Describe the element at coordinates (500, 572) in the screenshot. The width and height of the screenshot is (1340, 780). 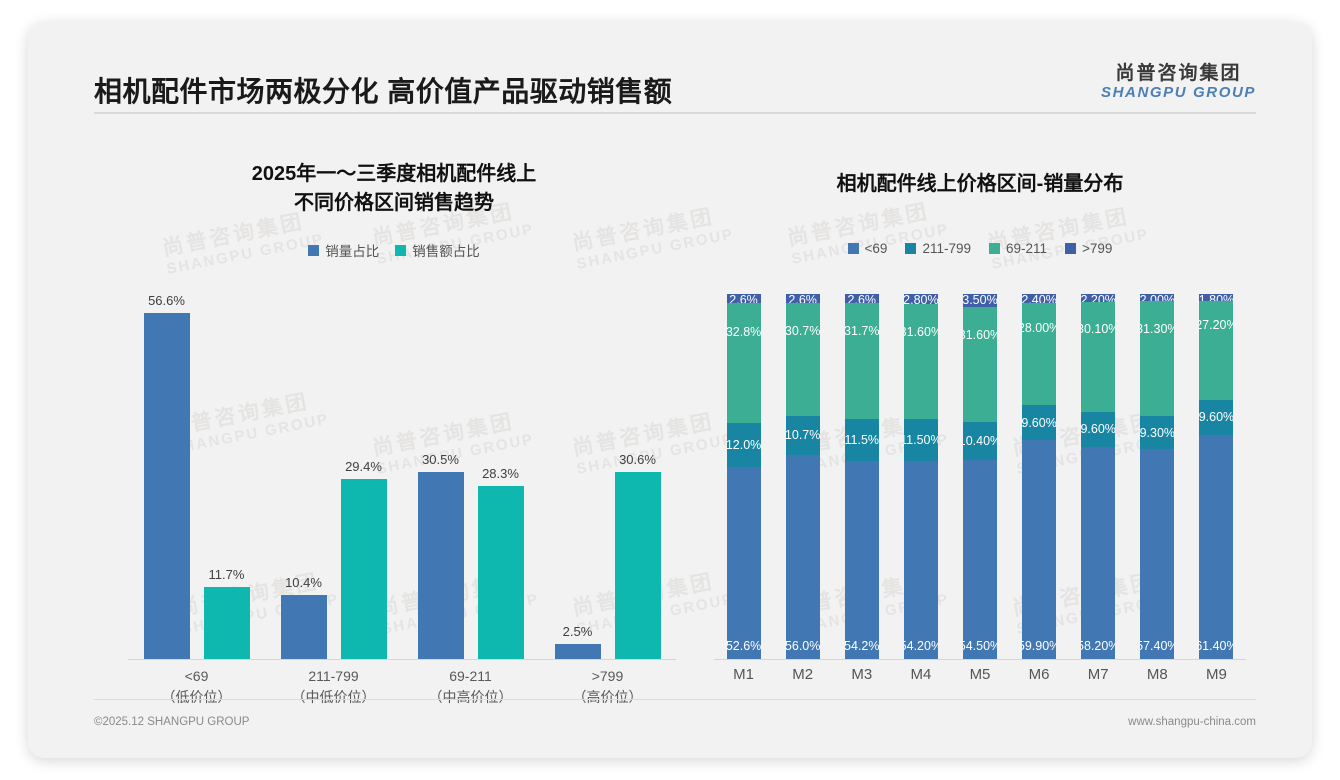
I see `bar-销售额占比-69-211` at that location.